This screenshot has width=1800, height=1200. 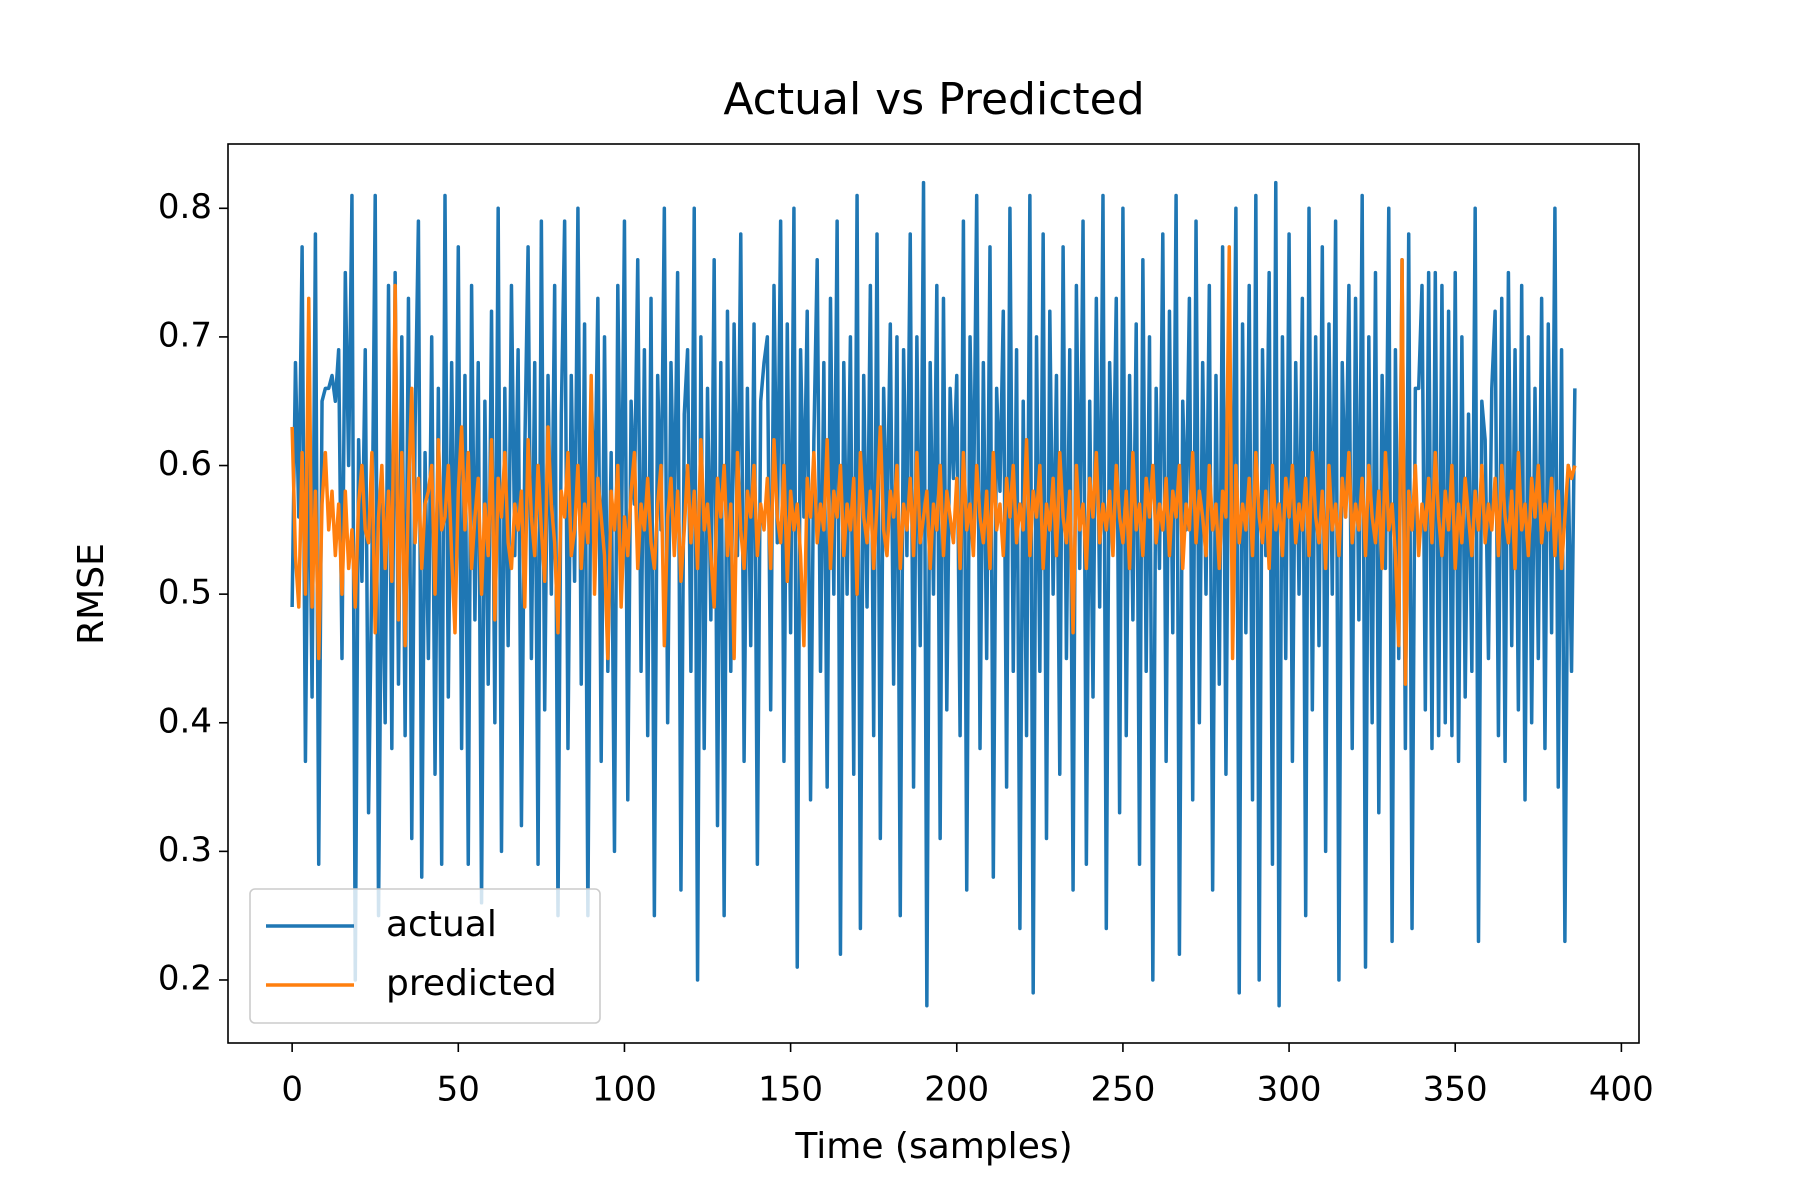 What do you see at coordinates (933, 99) in the screenshot?
I see `chart-title: Actual vs Predicted` at bounding box center [933, 99].